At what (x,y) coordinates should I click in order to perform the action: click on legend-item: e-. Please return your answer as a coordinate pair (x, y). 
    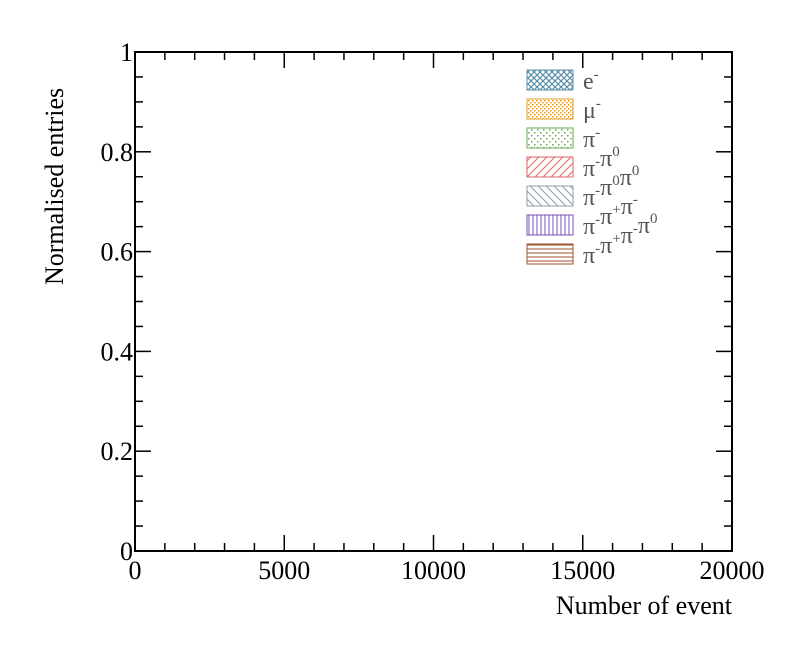
    Looking at the image, I should click on (562, 81).